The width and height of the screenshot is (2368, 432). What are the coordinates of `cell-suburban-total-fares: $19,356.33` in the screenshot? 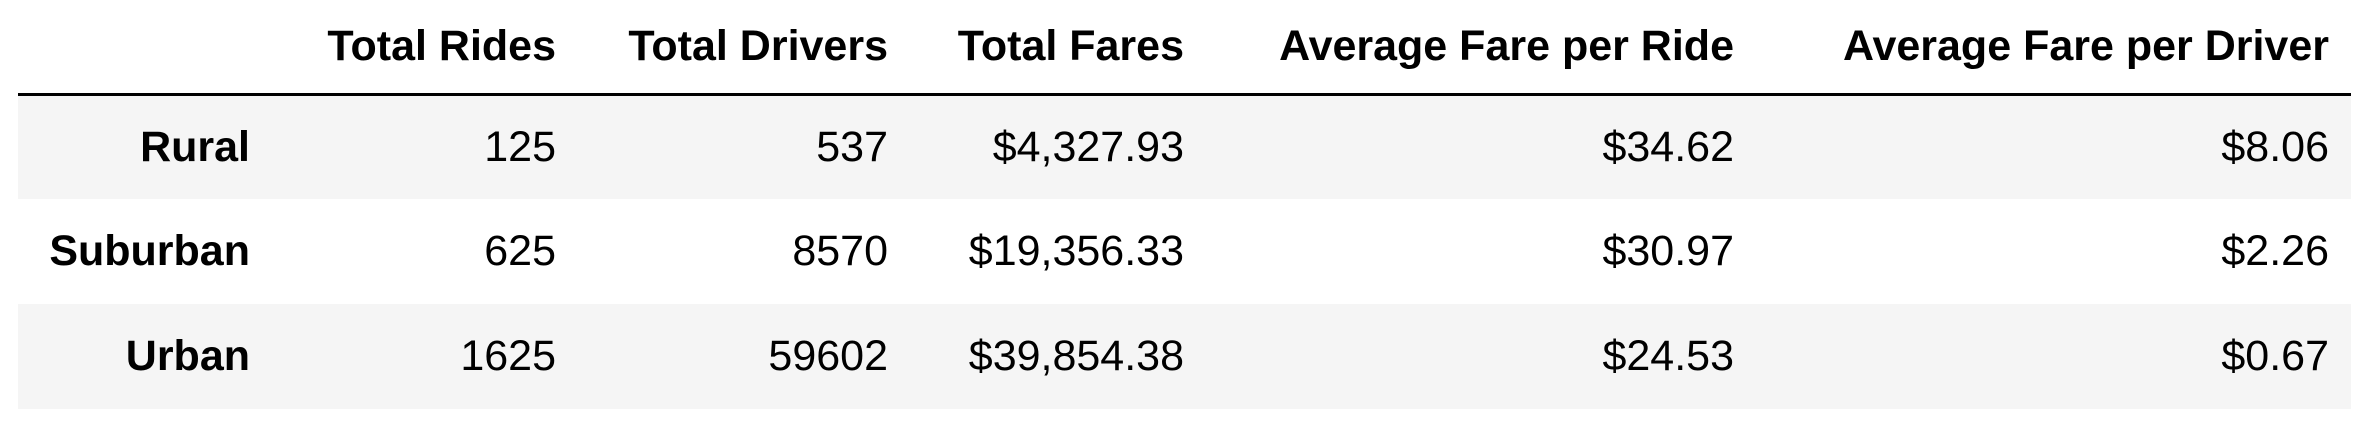 It's located at (1076, 251).